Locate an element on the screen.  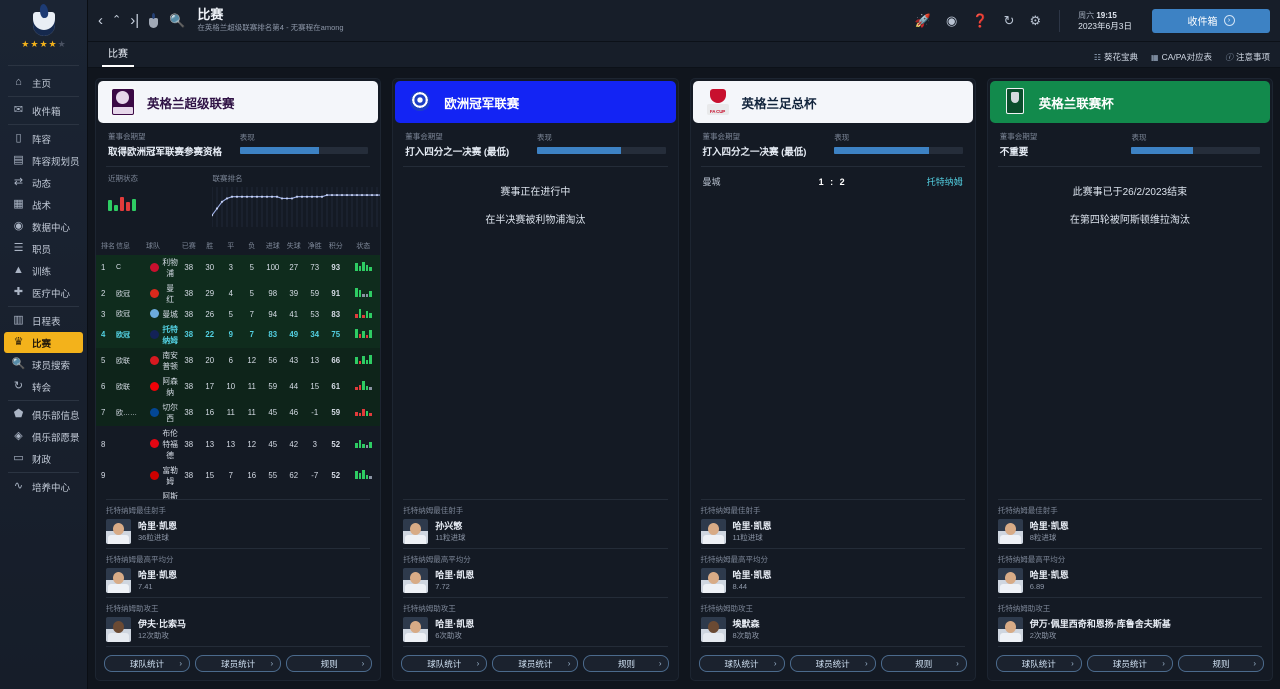
sidebar-item-13: ↻ 转会 is located at coordinates (43, 386).